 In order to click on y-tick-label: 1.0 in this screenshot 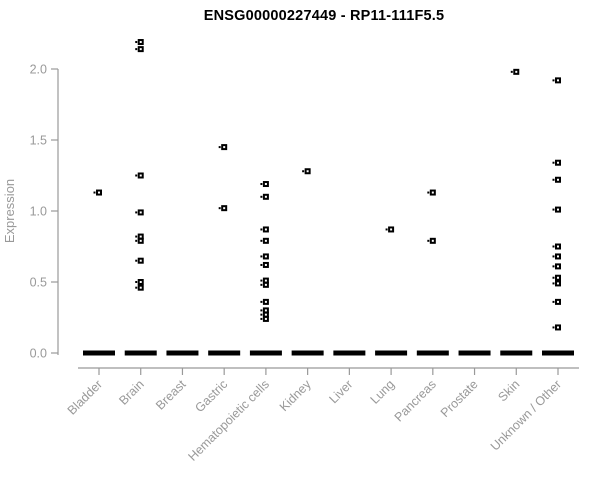, I will do `click(38, 212)`.